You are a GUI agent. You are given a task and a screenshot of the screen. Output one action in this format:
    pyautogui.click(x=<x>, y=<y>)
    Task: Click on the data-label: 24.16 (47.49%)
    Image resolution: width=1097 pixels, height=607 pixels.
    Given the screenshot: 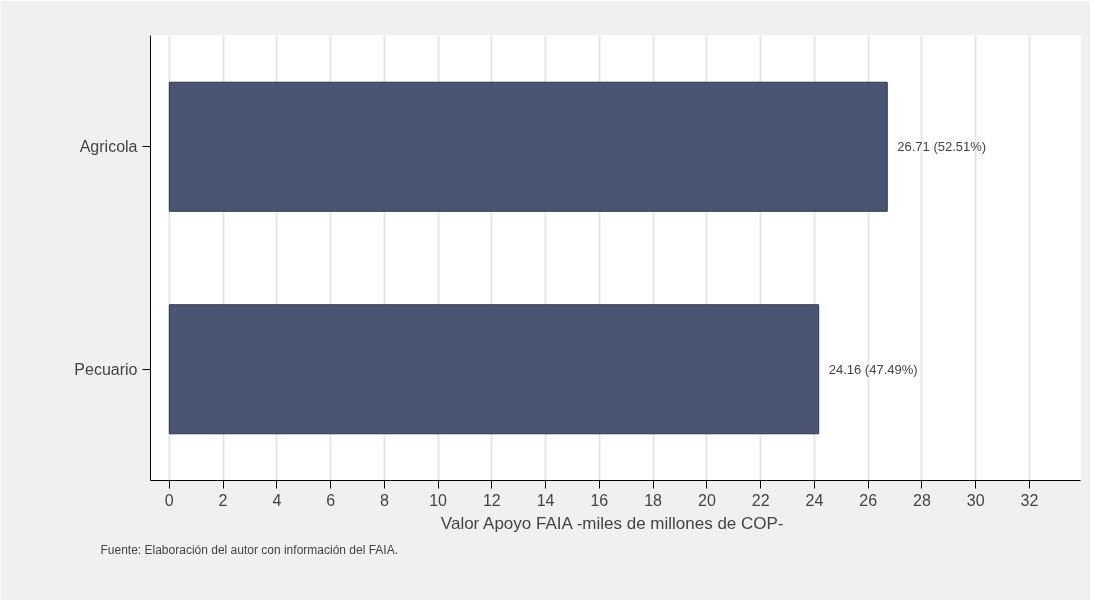 What is the action you would take?
    pyautogui.click(x=873, y=369)
    